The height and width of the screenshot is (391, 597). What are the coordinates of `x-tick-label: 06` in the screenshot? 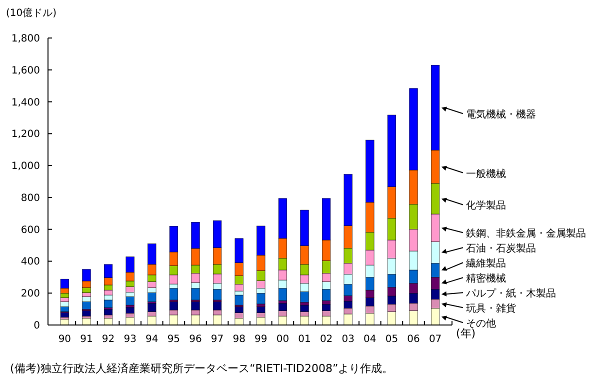 It's located at (413, 339).